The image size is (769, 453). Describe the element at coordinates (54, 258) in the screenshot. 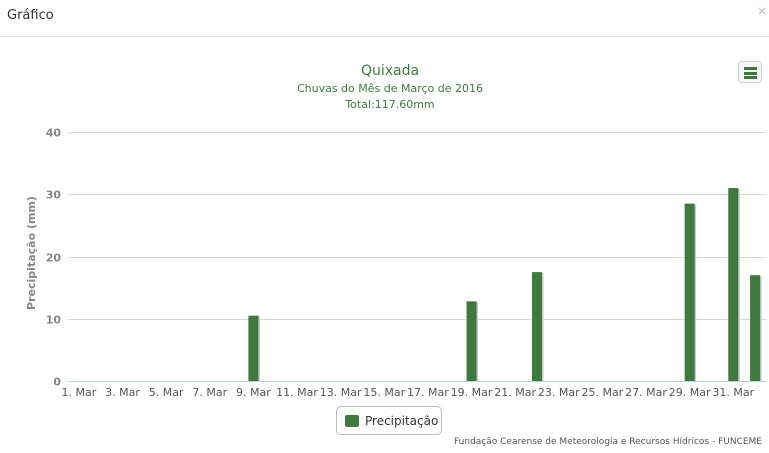

I see `y-tick-label: 20` at that location.